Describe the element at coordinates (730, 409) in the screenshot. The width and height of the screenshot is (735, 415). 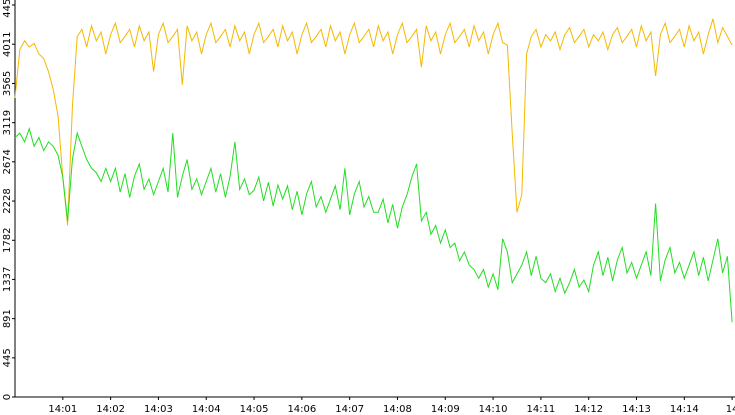
I see `x-tick-label: 14` at that location.